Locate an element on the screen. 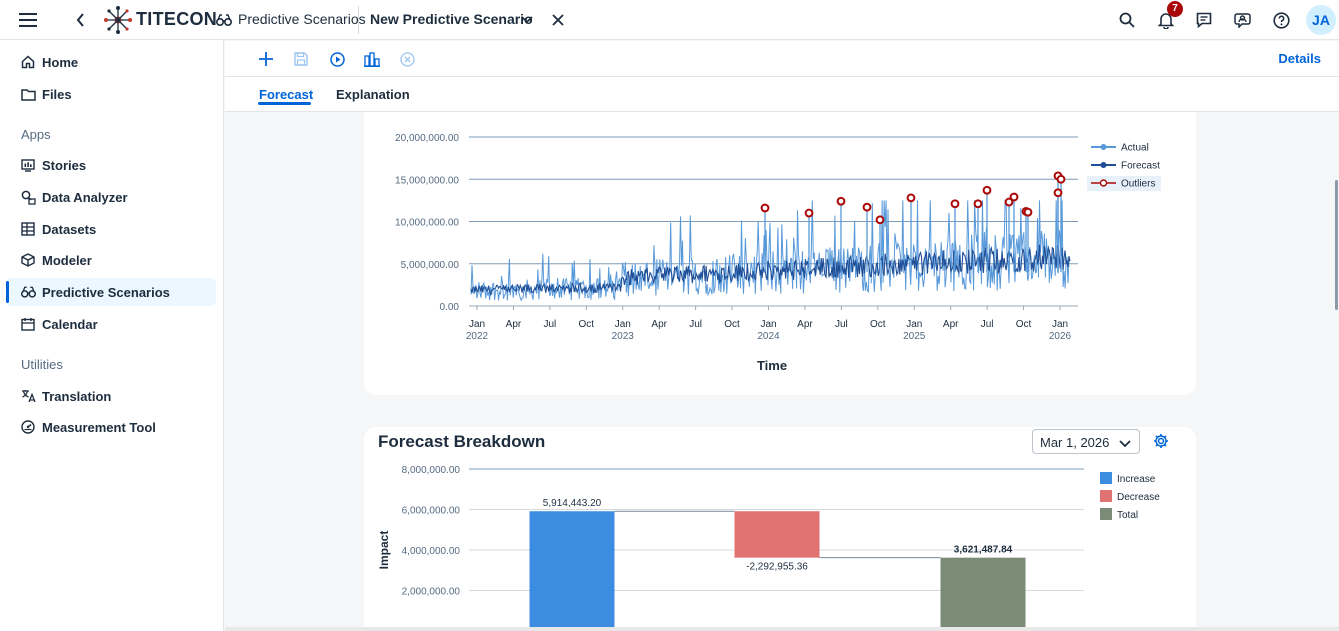  run-icon is located at coordinates (337, 59).